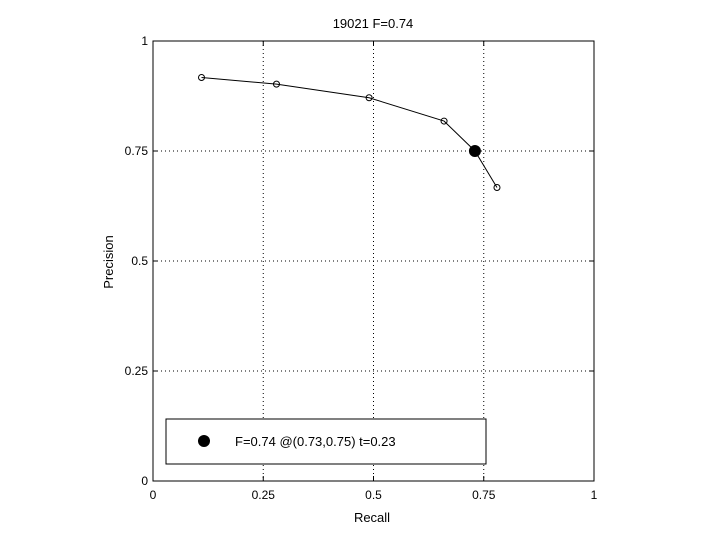 The height and width of the screenshot is (540, 720). Describe the element at coordinates (137, 371) in the screenshot. I see `y-tick-label: 0.25` at that location.